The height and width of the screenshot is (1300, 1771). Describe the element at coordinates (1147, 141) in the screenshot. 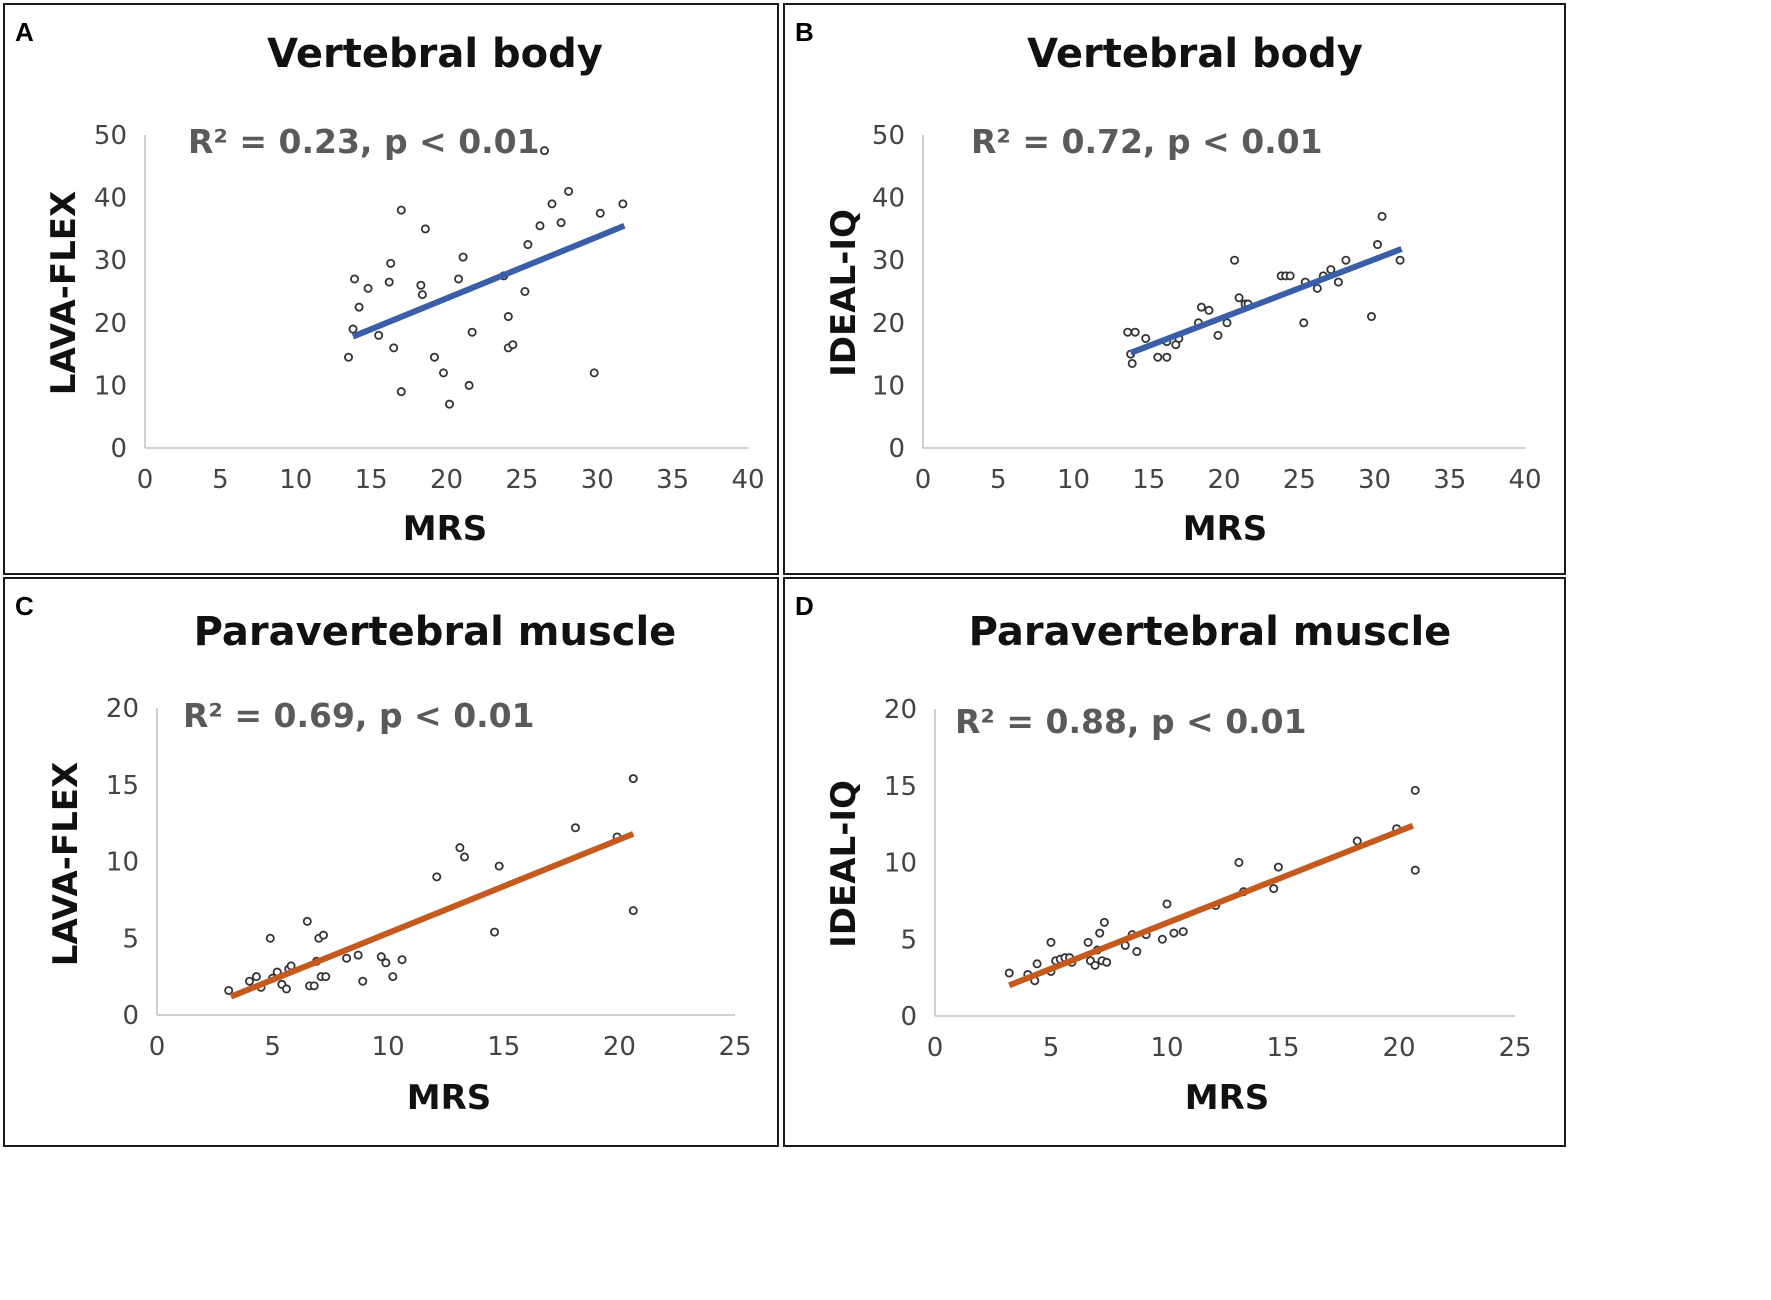

I see `r-squared-annotation: R² = 0.72, p < 0.01` at that location.